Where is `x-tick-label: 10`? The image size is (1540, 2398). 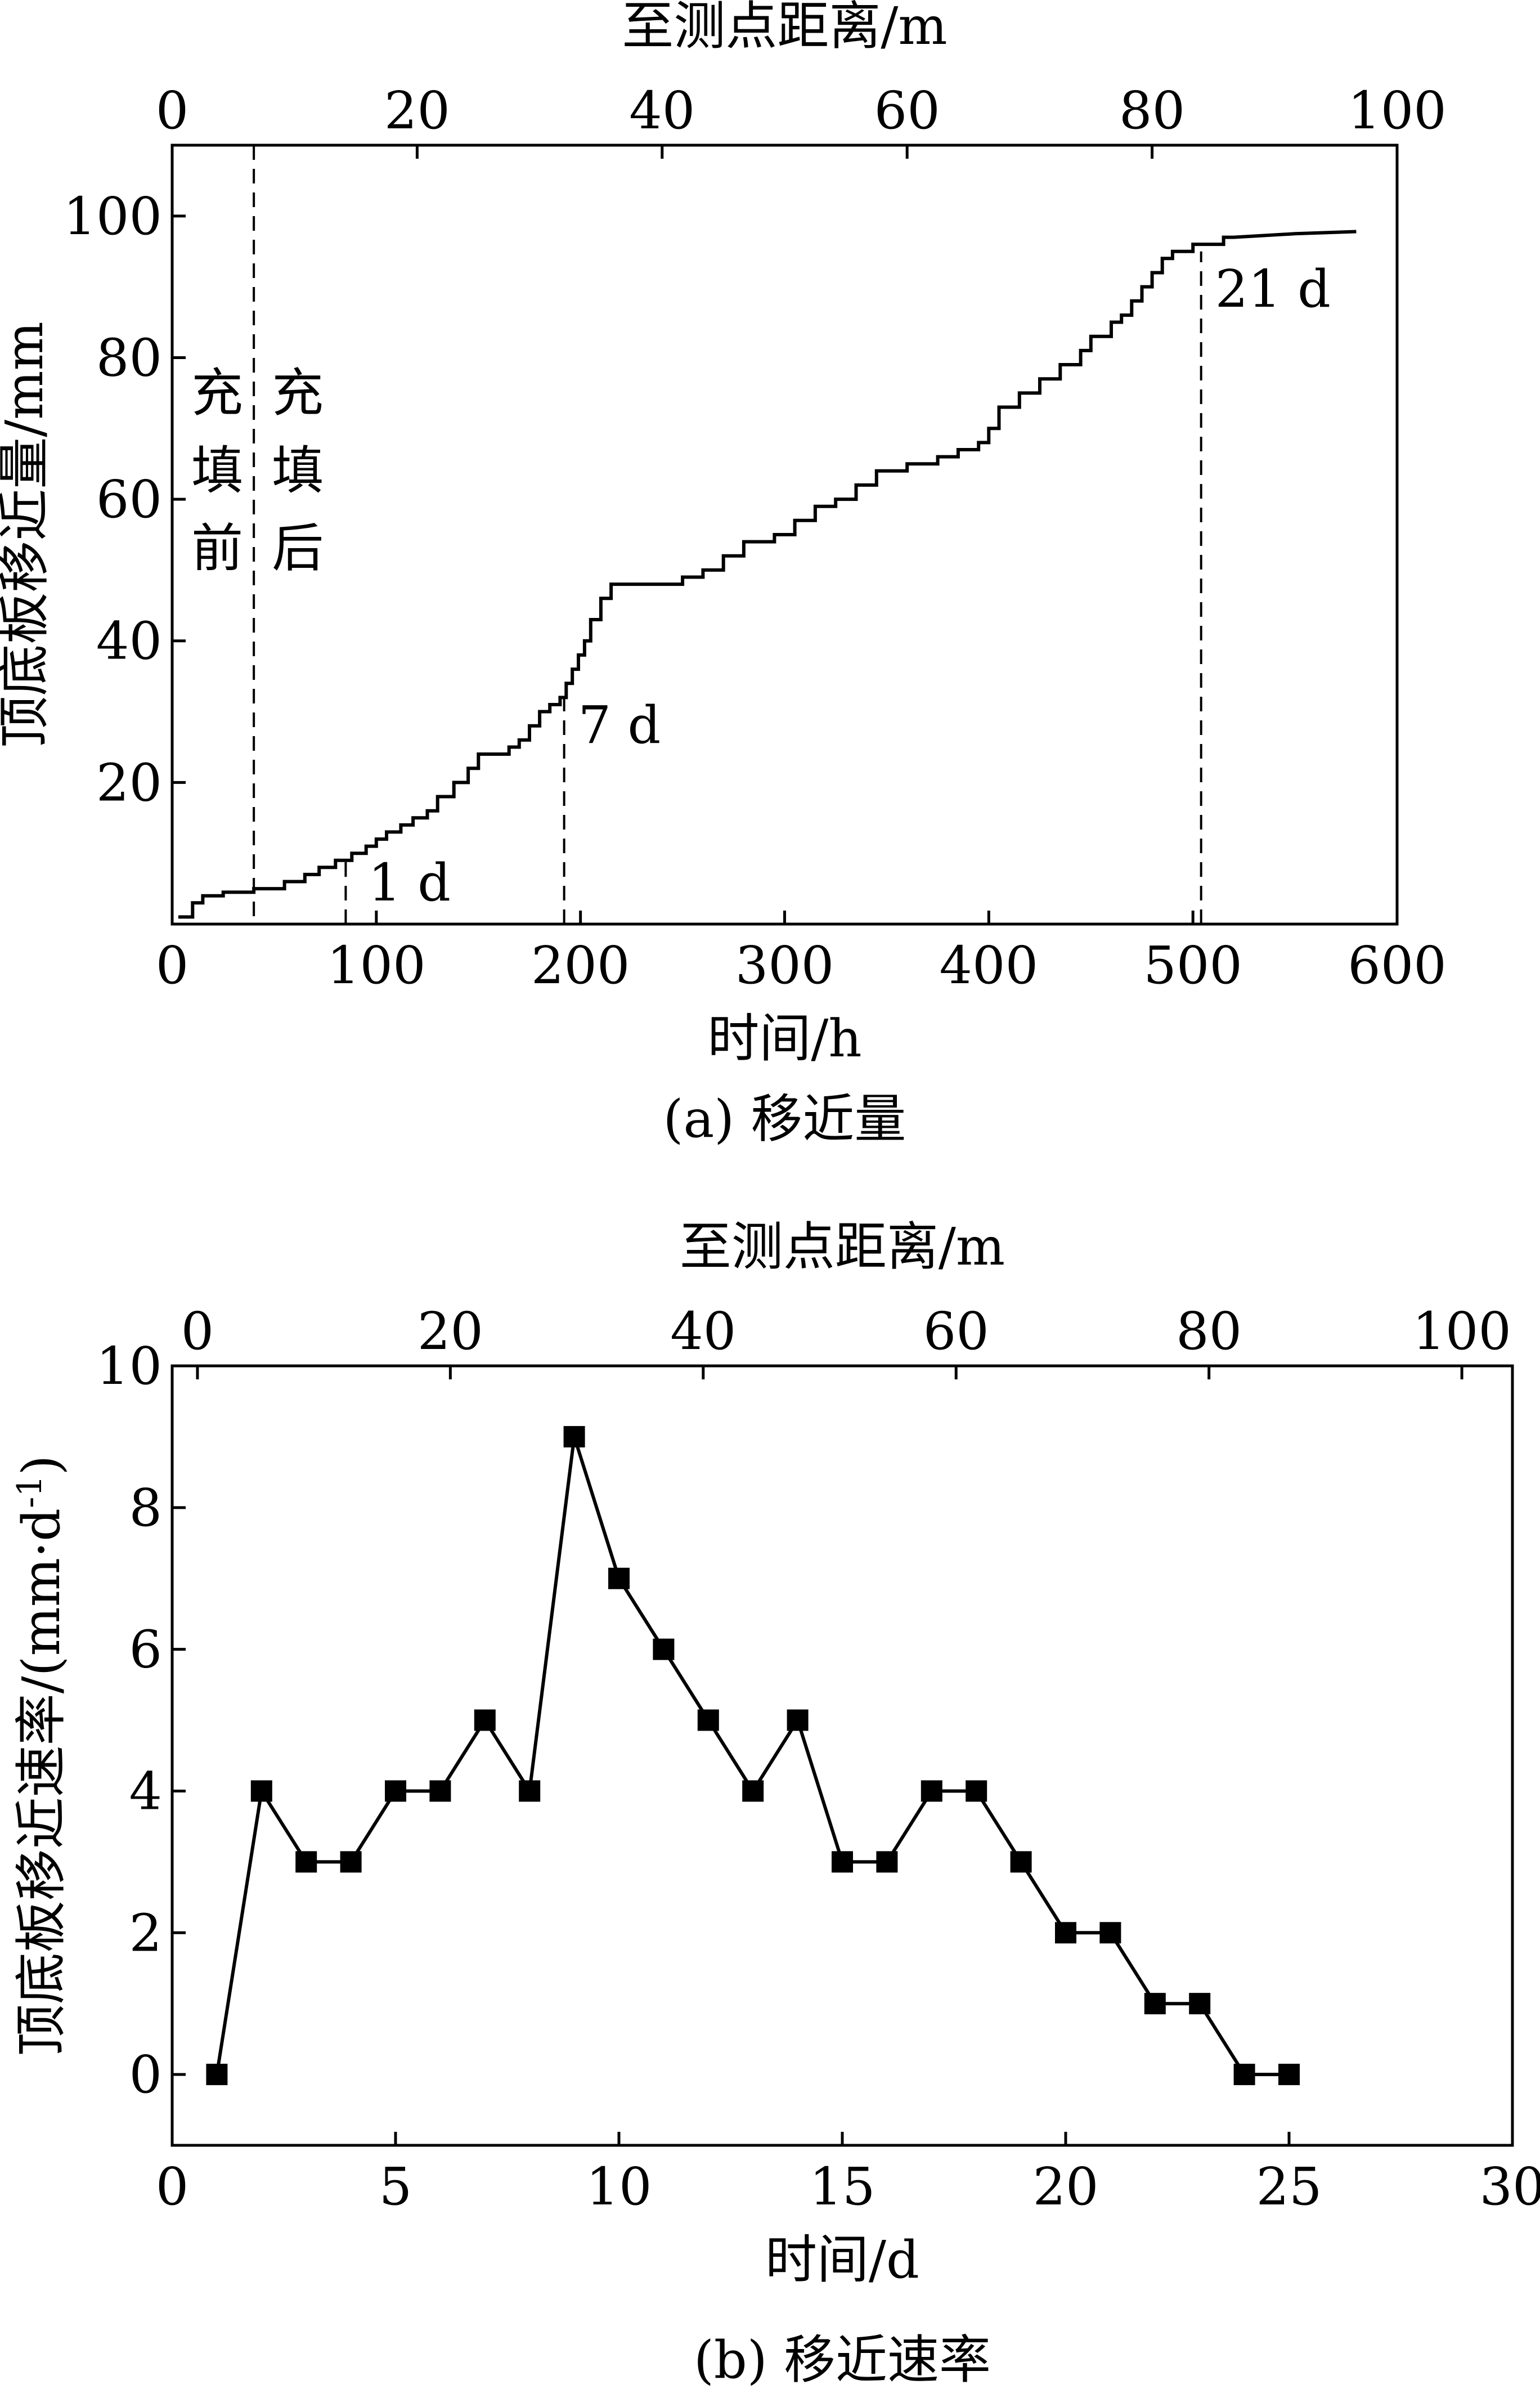
x-tick-label: 10 is located at coordinates (619, 2187).